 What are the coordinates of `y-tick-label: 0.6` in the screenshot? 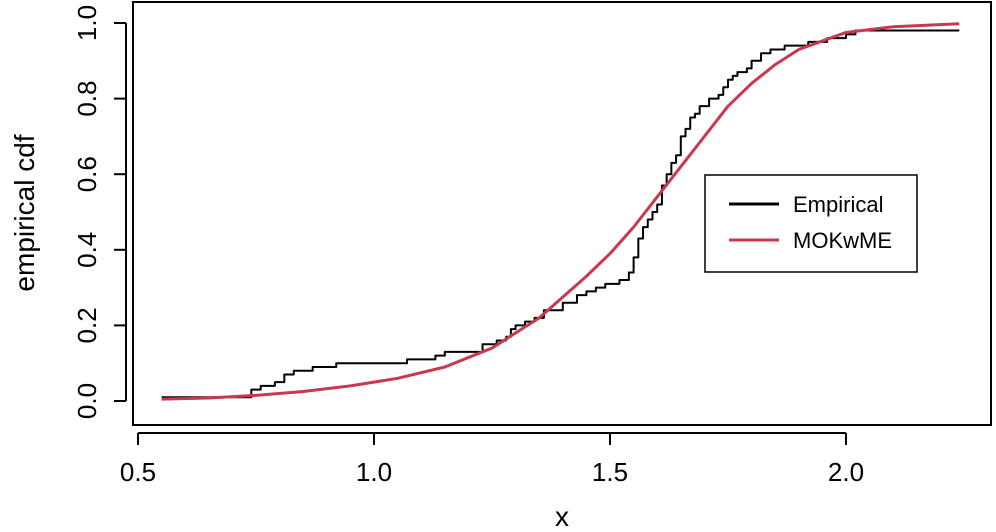 It's located at (87, 174).